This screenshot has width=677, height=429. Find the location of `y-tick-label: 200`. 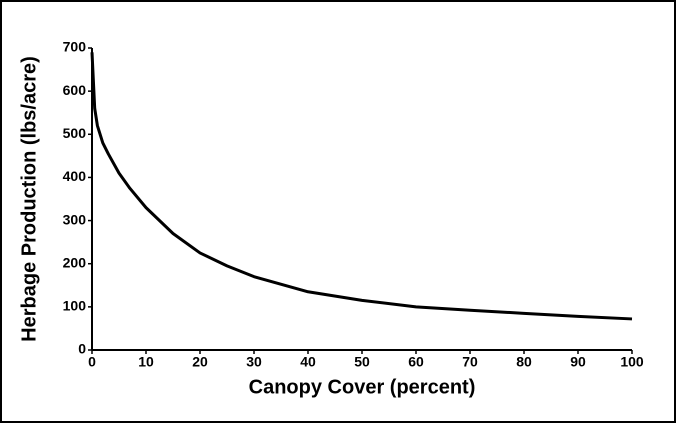

y-tick-label: 200 is located at coordinates (75, 262).